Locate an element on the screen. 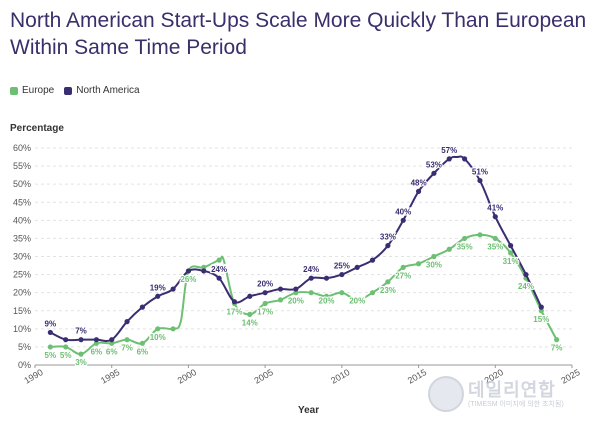 Image resolution: width=599 pixels, height=434 pixels. data-label-europe: 27% is located at coordinates (403, 275).